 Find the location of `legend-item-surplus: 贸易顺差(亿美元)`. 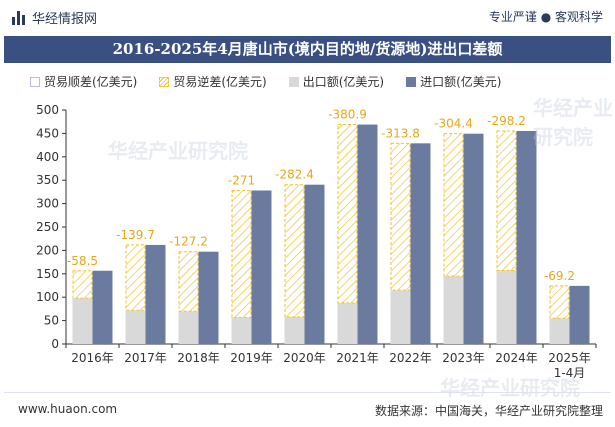

legend-item-surplus: 贸易顺差(亿美元) is located at coordinates (83, 81).